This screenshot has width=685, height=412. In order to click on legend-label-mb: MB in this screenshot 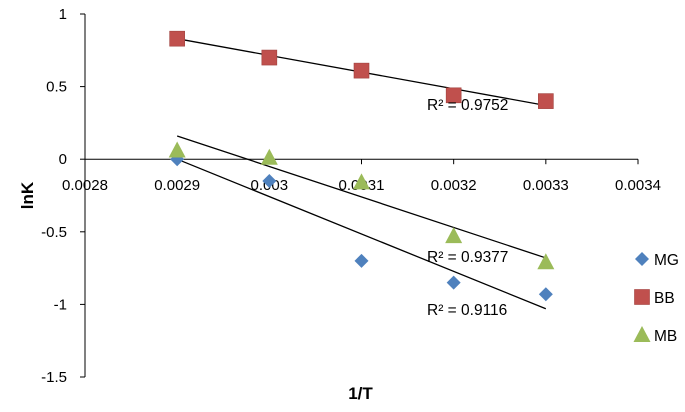, I will do `click(665, 336)`.